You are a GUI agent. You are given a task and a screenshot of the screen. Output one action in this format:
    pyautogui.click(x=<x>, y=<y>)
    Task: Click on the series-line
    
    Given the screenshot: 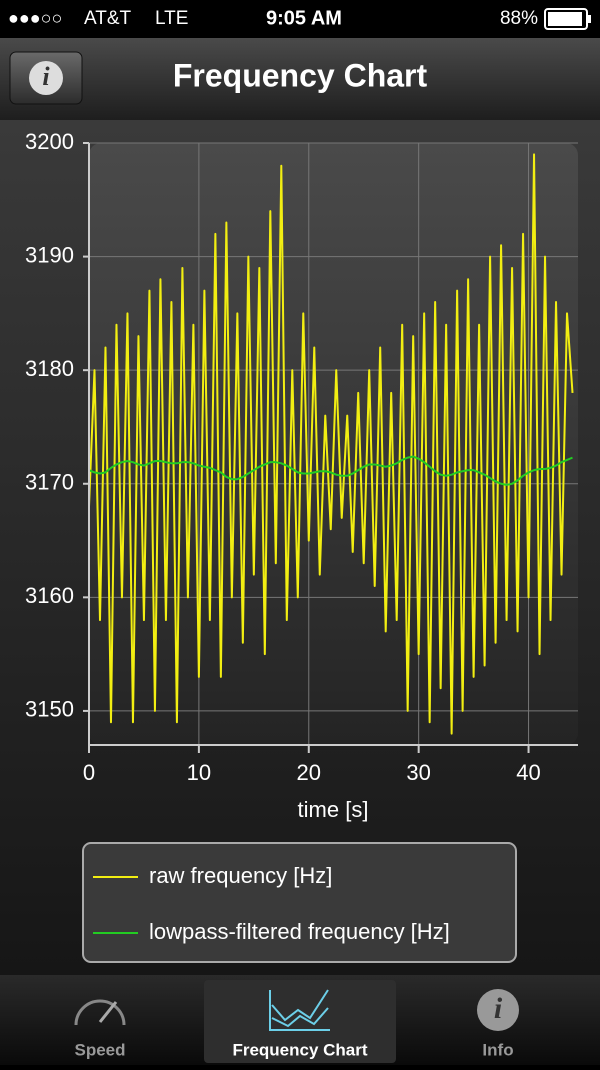 What is the action you would take?
    pyautogui.click(x=330, y=470)
    